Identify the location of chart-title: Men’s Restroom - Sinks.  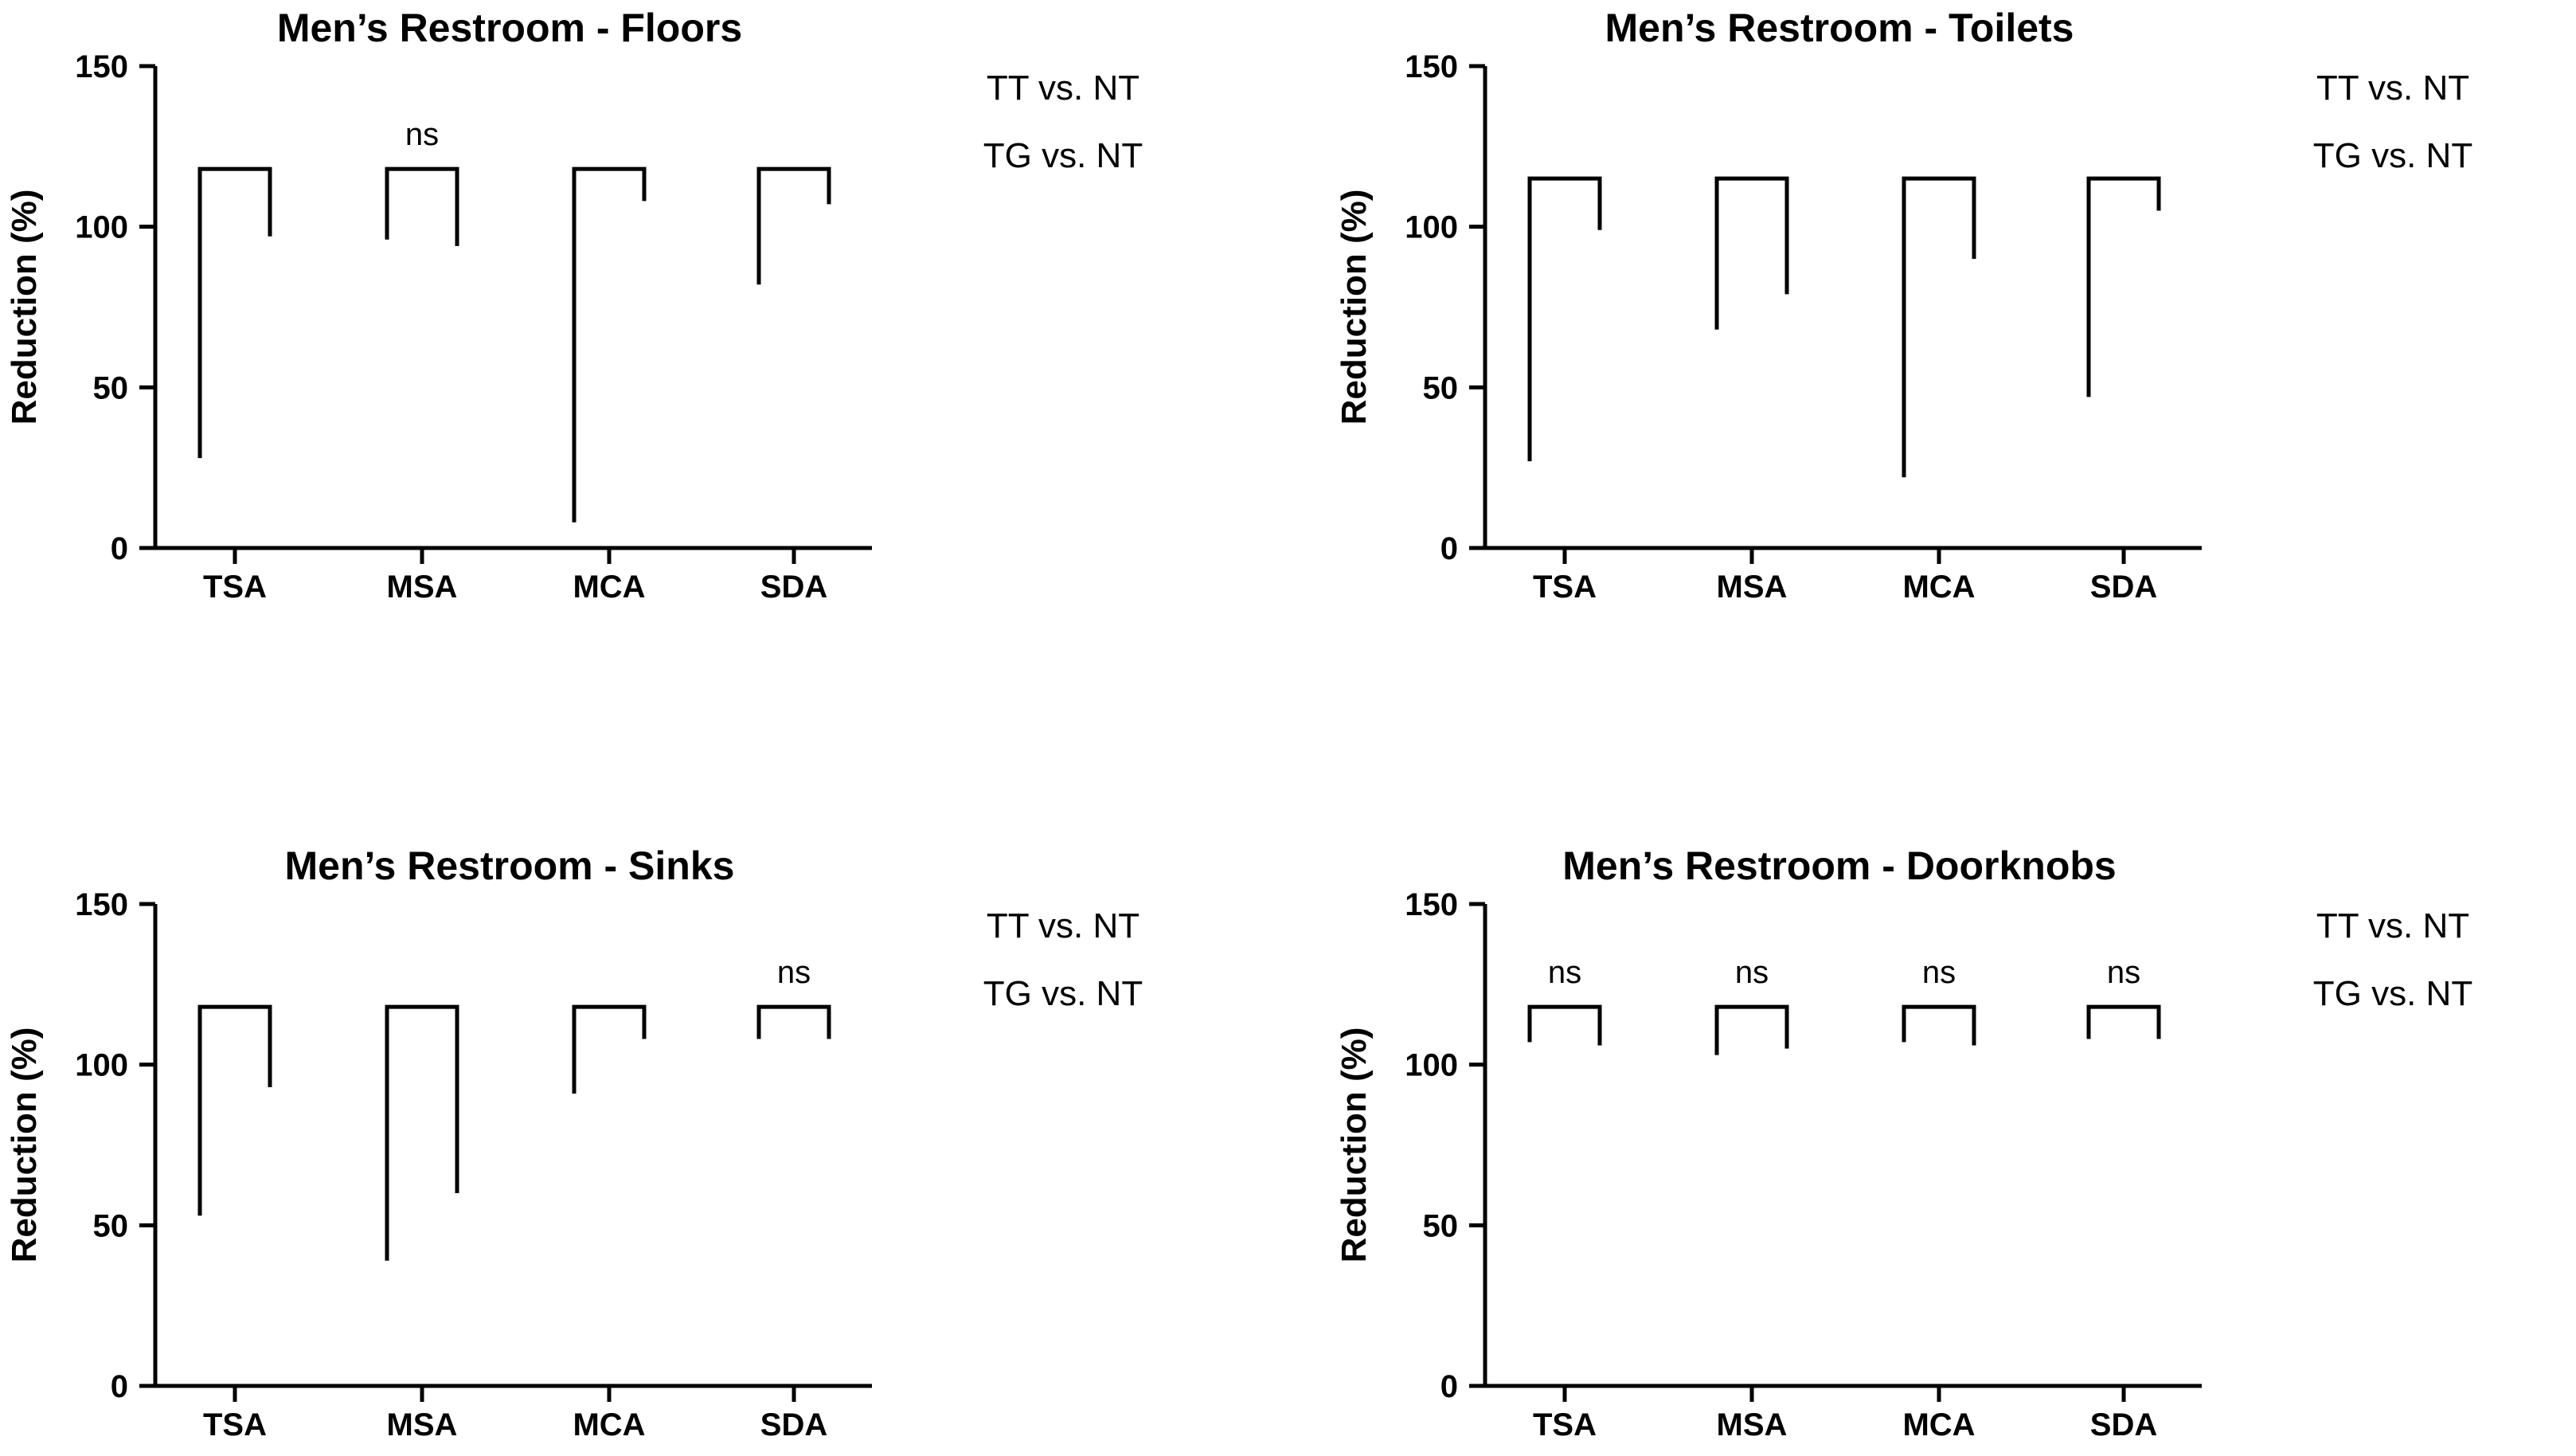
(510, 865).